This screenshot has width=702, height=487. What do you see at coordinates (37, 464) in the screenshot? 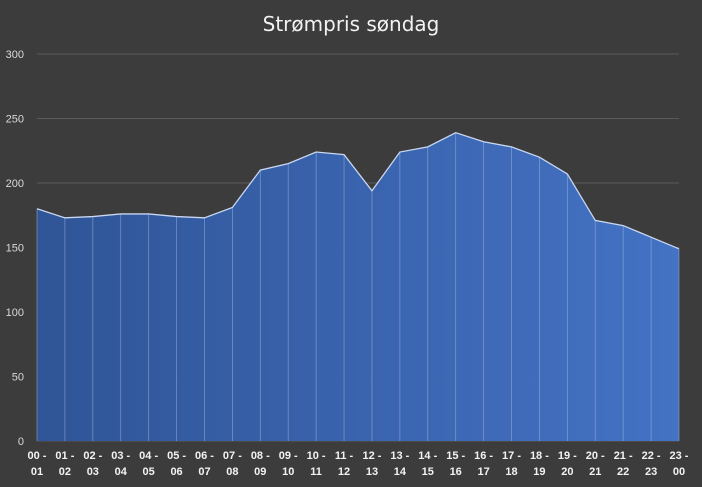
I see `x-tick-label: 00 -01` at bounding box center [37, 464].